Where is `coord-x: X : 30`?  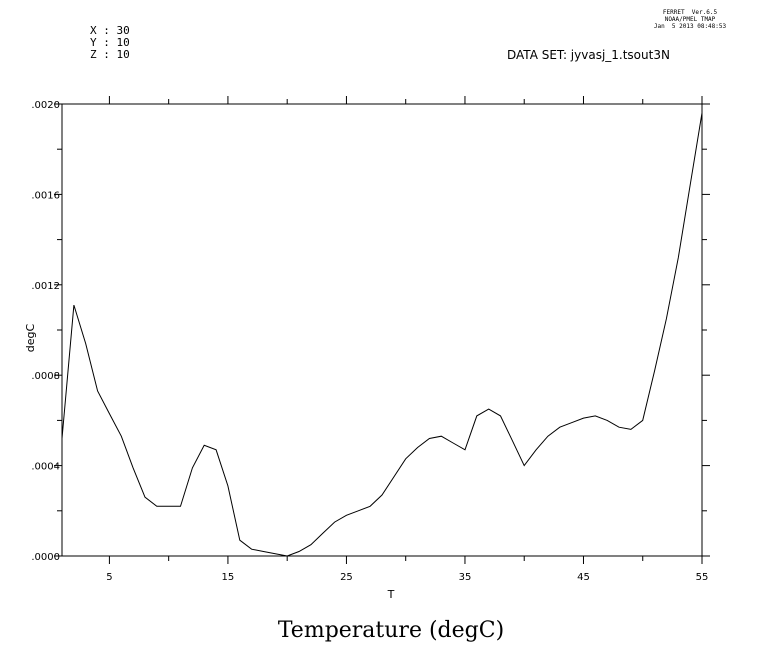
coord-x: X : 30 is located at coordinates (110, 30).